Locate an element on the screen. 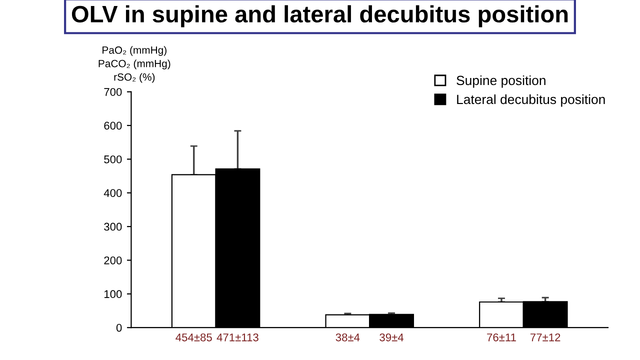 This screenshot has width=640, height=360. y-tick-label: 200 is located at coordinates (113, 260).